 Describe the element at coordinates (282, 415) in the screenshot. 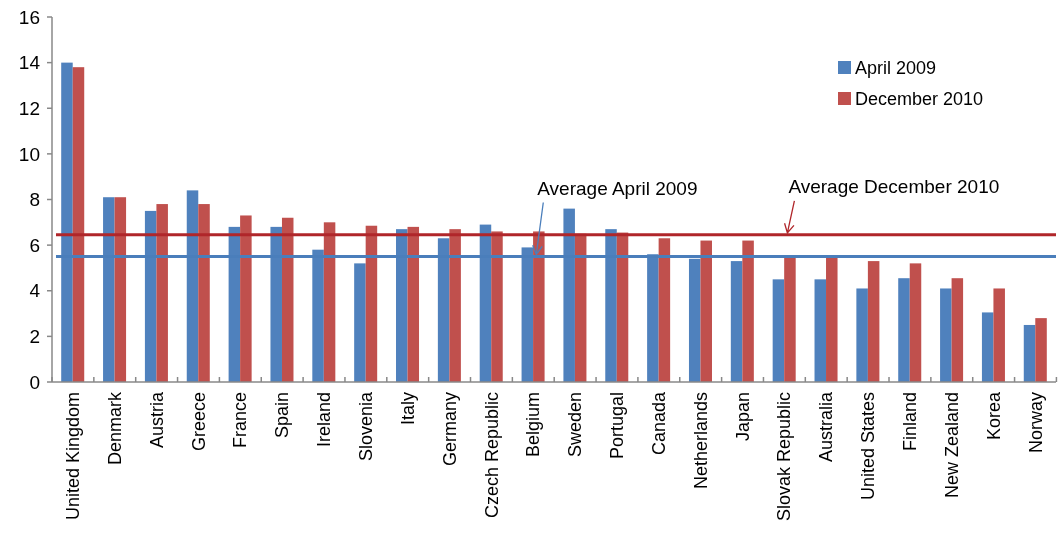

I see `x-tick-label: Spain` at that location.